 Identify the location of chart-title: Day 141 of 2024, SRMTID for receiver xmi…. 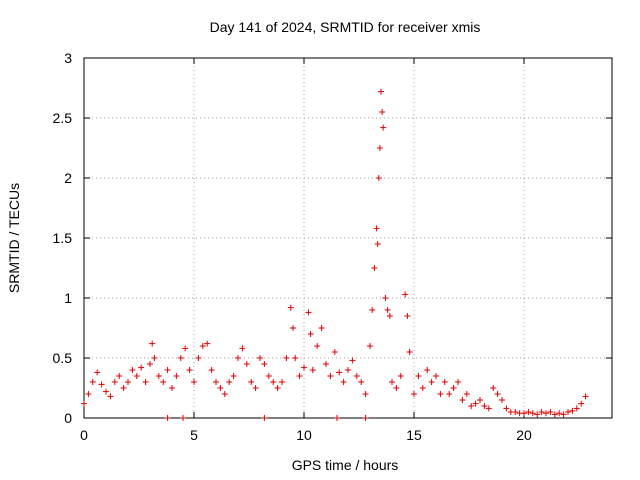
(345, 27).